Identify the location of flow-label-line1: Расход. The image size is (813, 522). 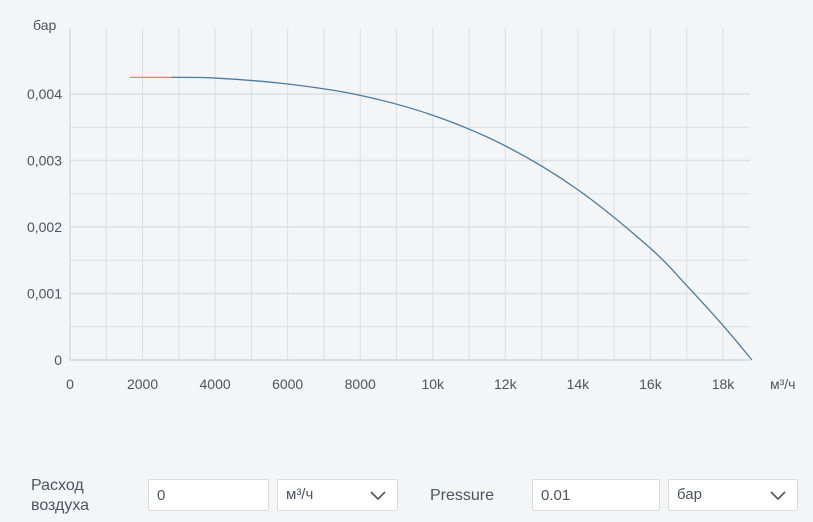
(57, 485).